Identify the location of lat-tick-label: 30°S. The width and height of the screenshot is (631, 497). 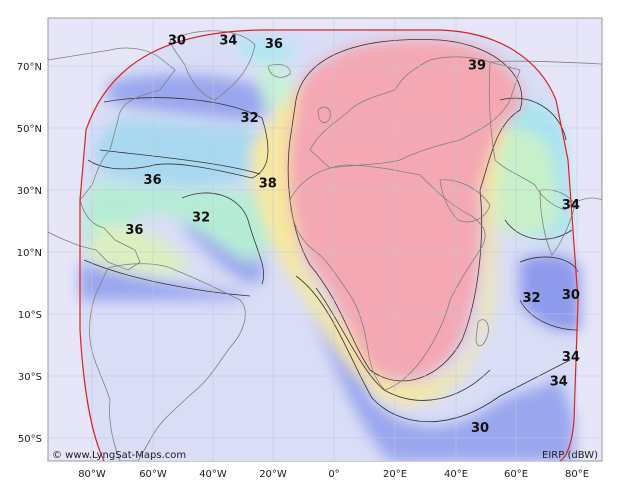
(30, 377).